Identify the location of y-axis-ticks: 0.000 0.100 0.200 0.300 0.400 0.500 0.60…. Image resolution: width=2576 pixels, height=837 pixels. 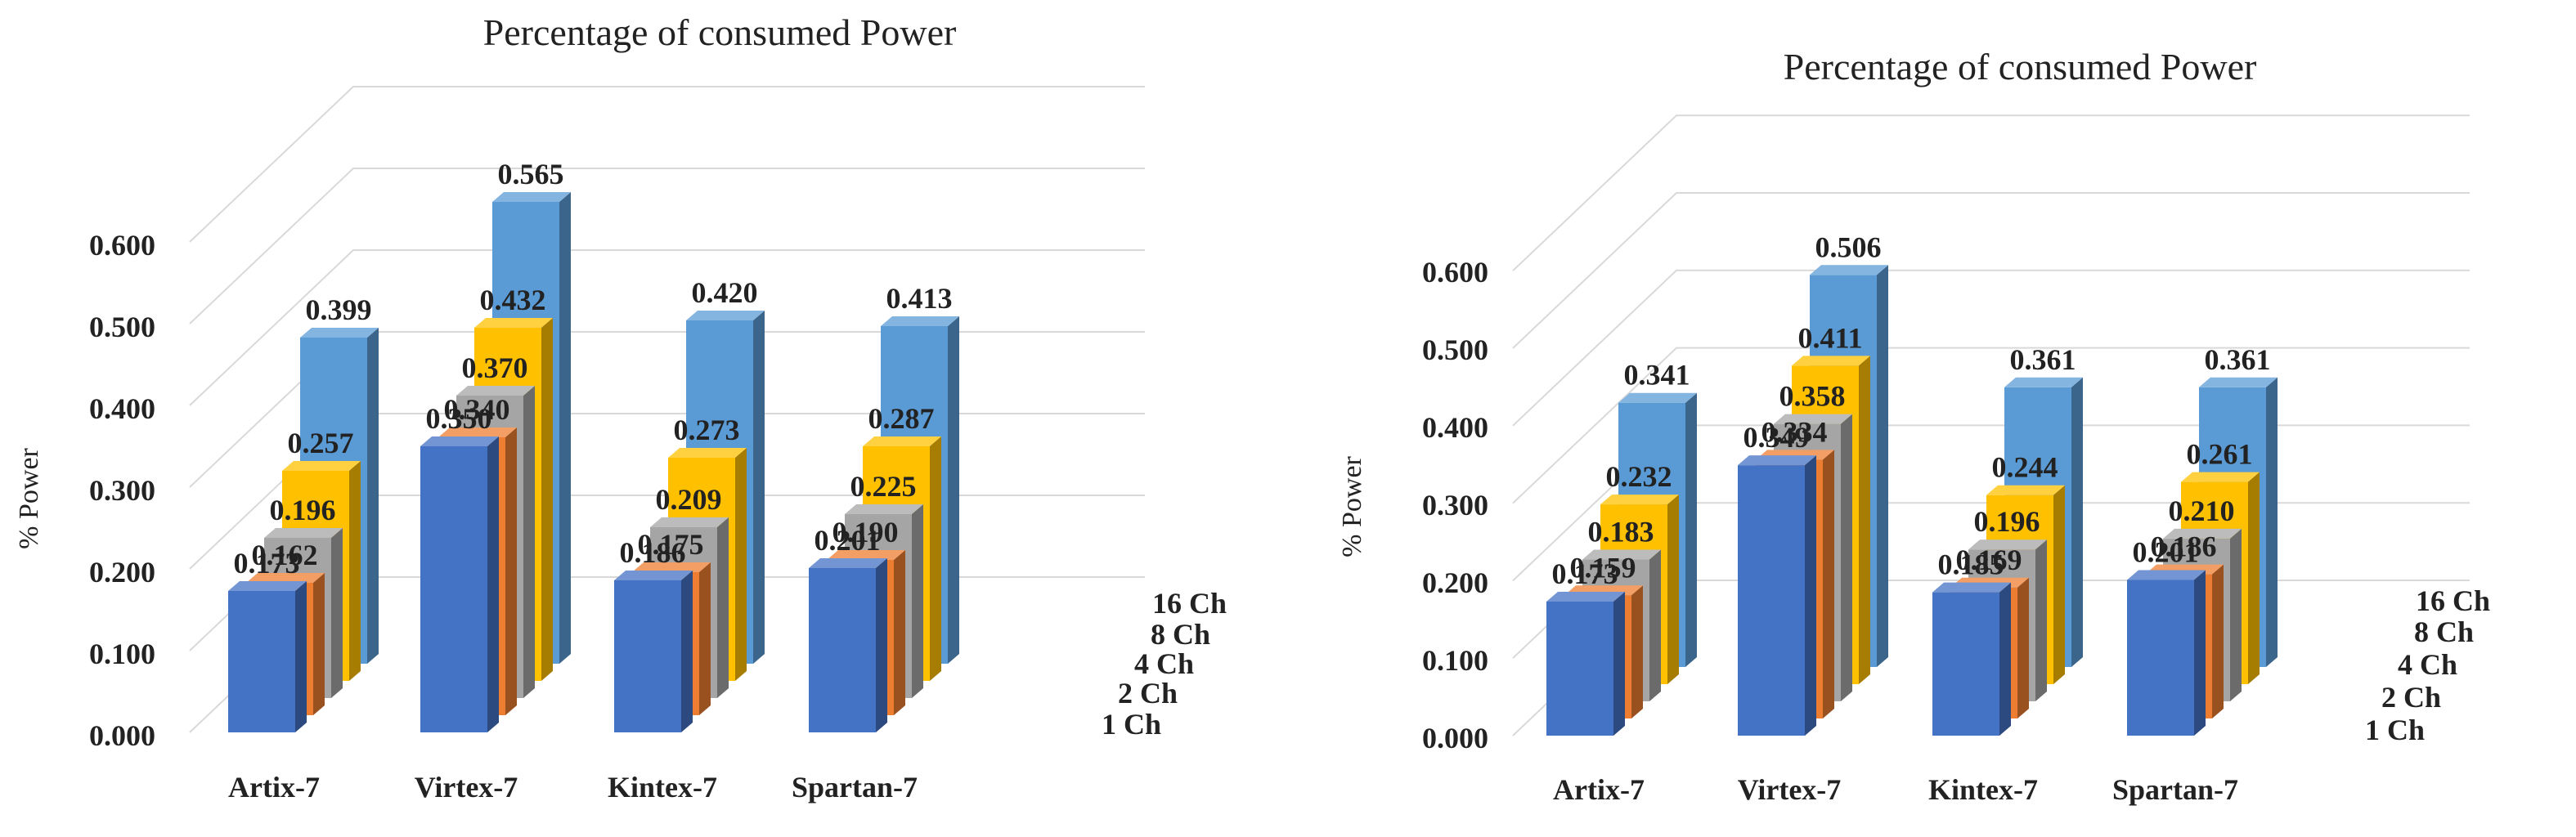
(1455, 505).